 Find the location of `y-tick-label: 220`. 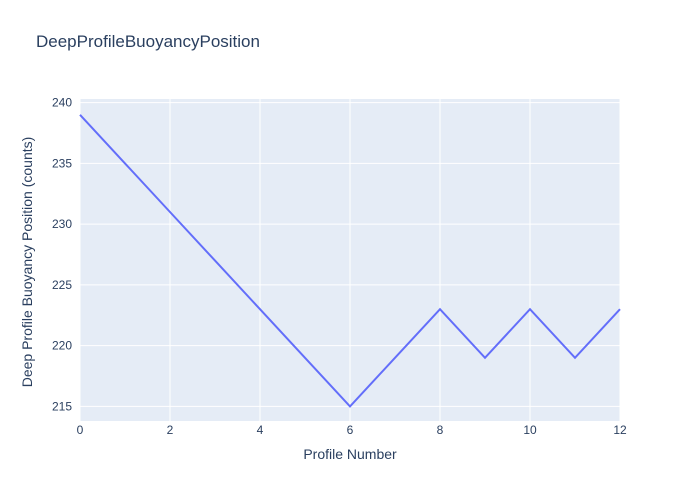

y-tick-label: 220 is located at coordinates (62, 346).